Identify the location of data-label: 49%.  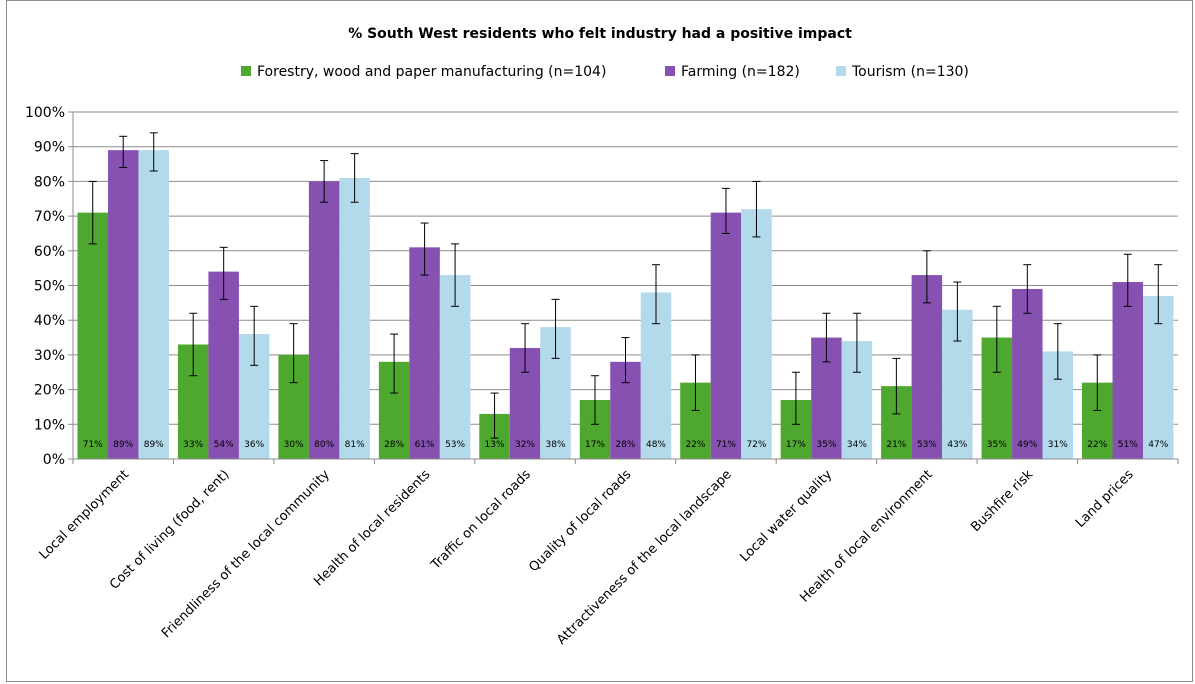
(1027, 445).